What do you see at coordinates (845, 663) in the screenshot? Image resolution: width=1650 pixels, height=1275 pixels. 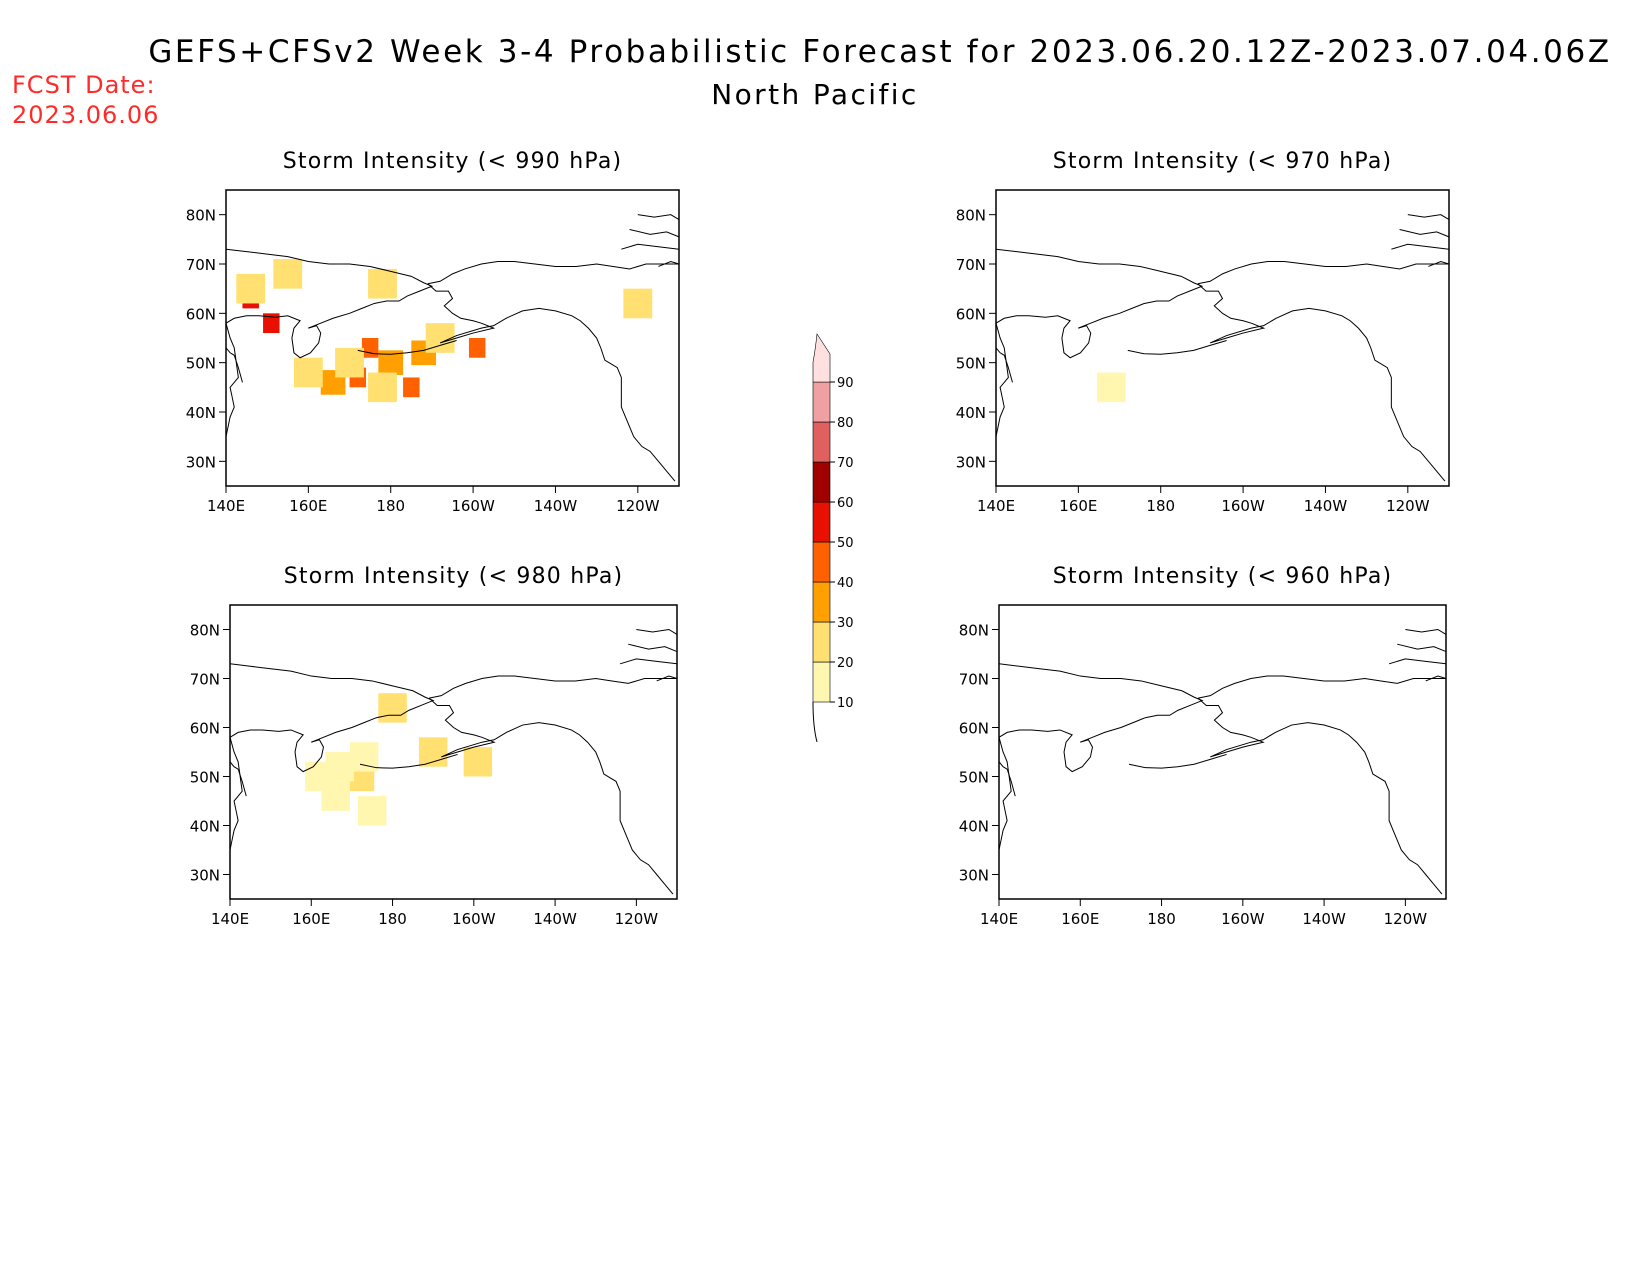 I see `colorbar-label: 20` at bounding box center [845, 663].